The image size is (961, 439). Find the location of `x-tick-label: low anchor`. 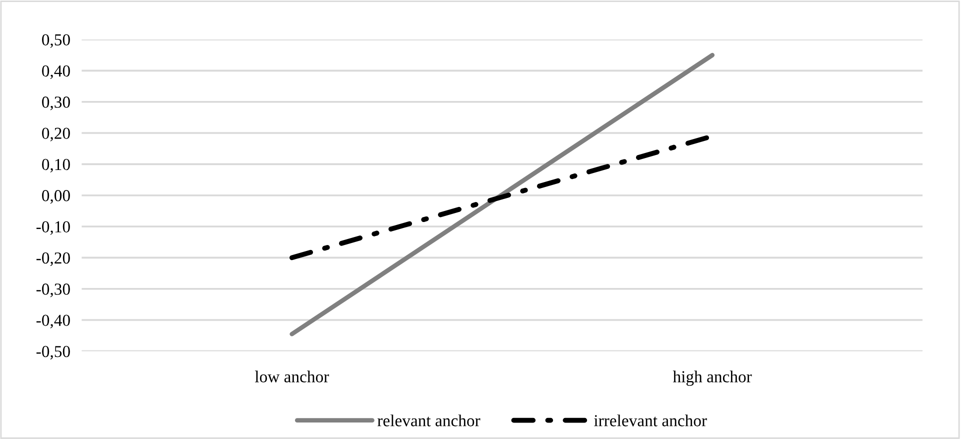

x-tick-label: low anchor is located at coordinates (292, 376).